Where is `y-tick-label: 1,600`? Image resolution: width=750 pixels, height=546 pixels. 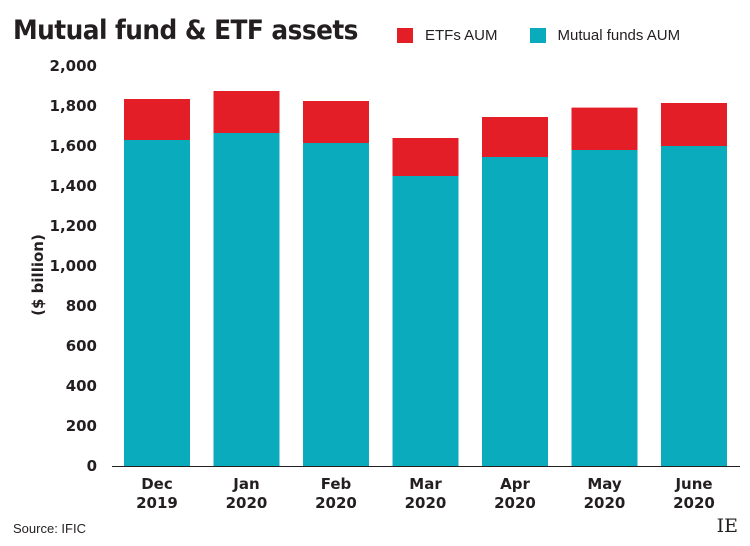 y-tick-label: 1,600 is located at coordinates (73, 146).